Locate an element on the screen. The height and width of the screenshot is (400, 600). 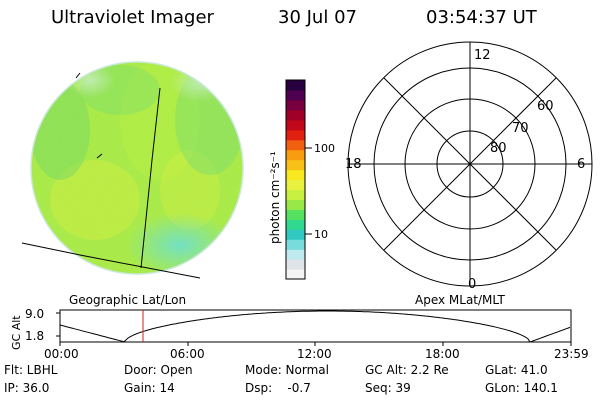
orbit-xtick-0000: 00:00 is located at coordinates (61, 354).